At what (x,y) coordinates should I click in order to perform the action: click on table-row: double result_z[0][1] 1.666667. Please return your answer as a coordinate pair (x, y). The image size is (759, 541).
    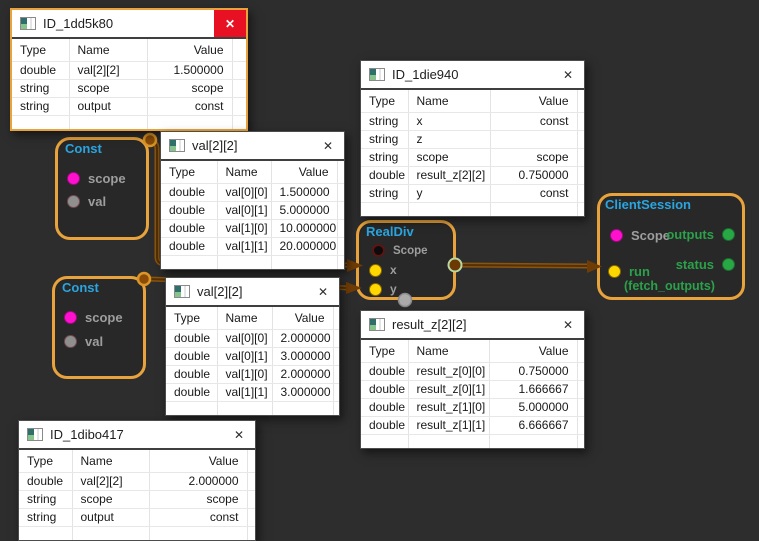
    Looking at the image, I should click on (472, 389).